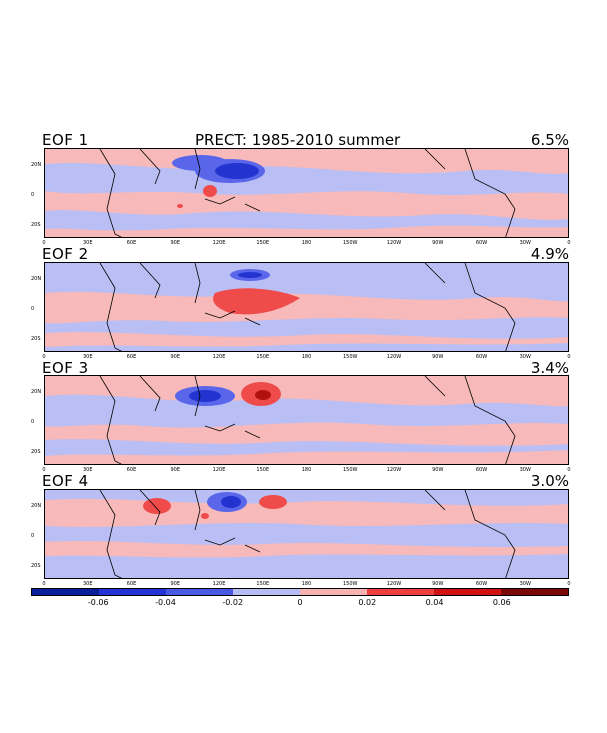  Describe the element at coordinates (306, 193) in the screenshot. I see `map-panel-eof1` at that location.